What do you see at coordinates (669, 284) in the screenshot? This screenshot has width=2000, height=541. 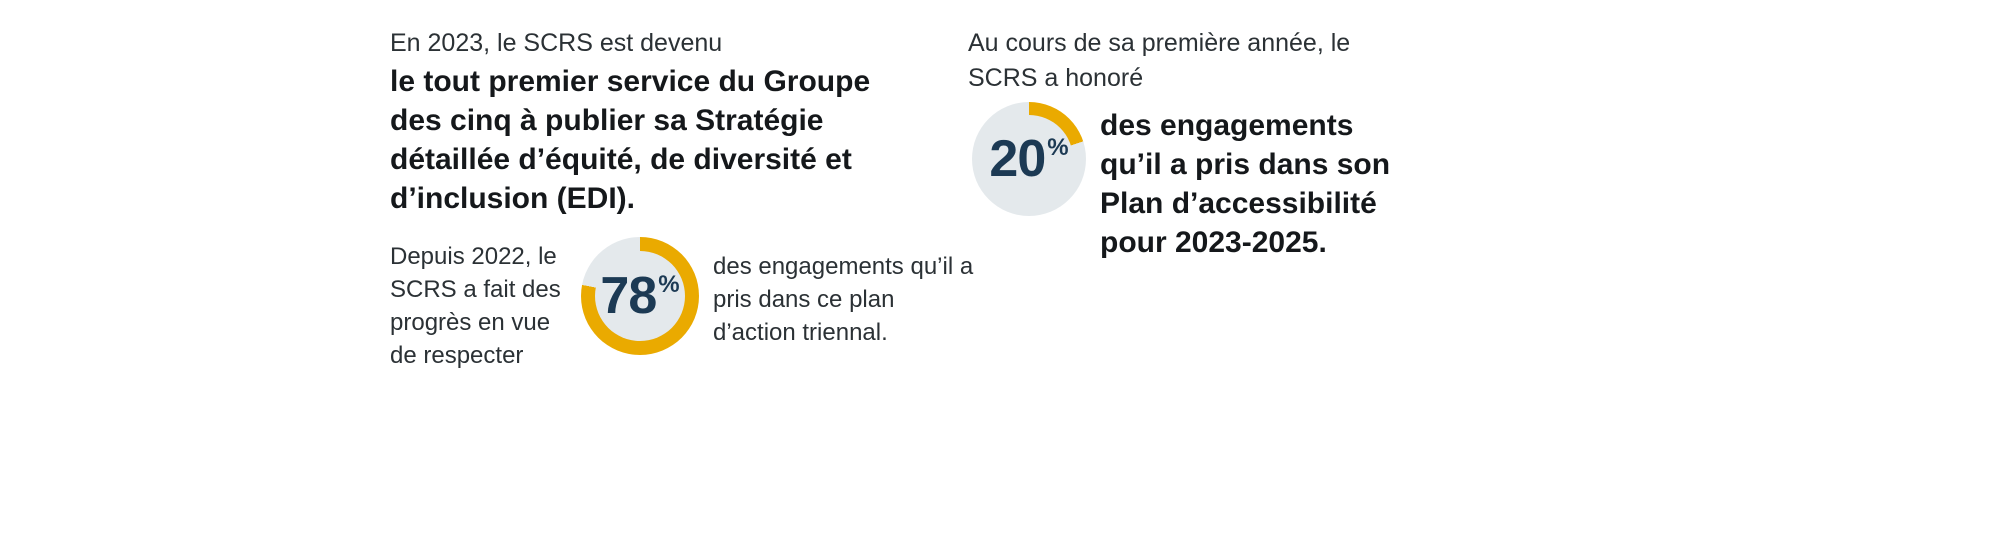 I see `donut-78-percent-sign: %` at bounding box center [669, 284].